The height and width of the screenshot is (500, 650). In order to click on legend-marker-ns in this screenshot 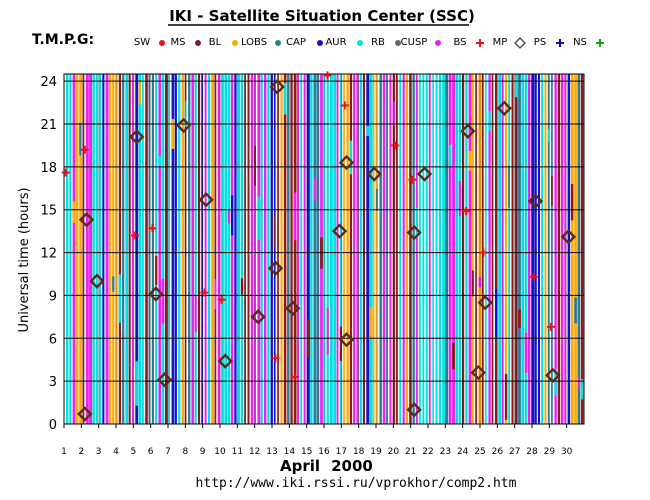, I will do `click(600, 43)`.